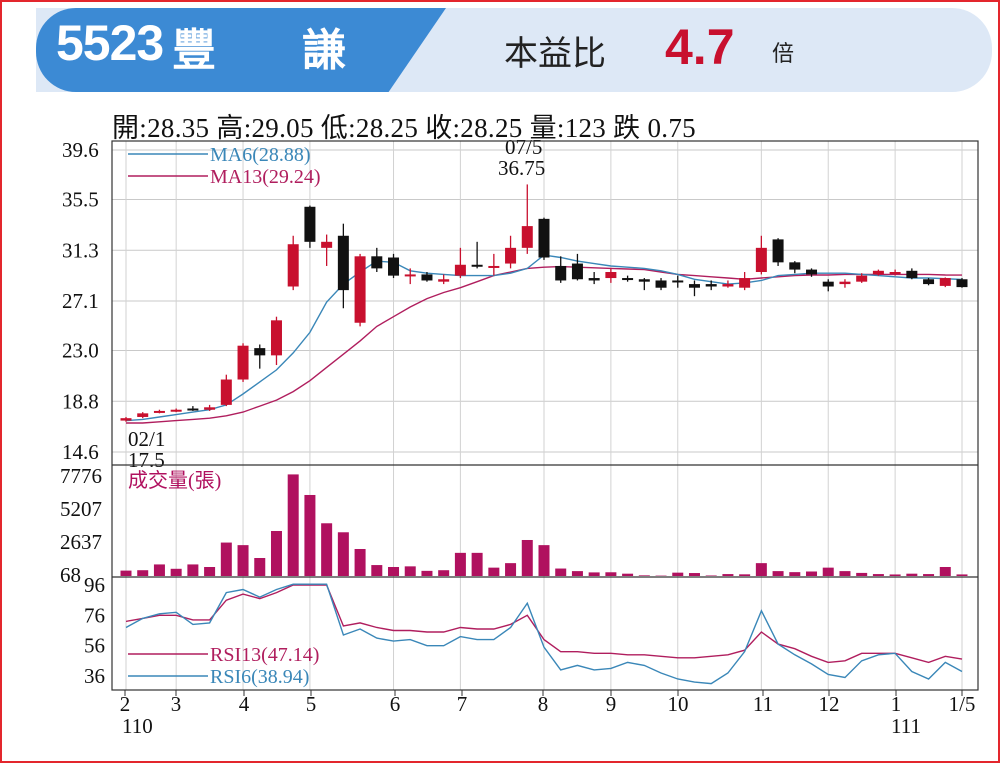 Image resolution: width=1000 pixels, height=763 pixels. What do you see at coordinates (829, 704) in the screenshot?
I see `x-tick-label: 12` at bounding box center [829, 704].